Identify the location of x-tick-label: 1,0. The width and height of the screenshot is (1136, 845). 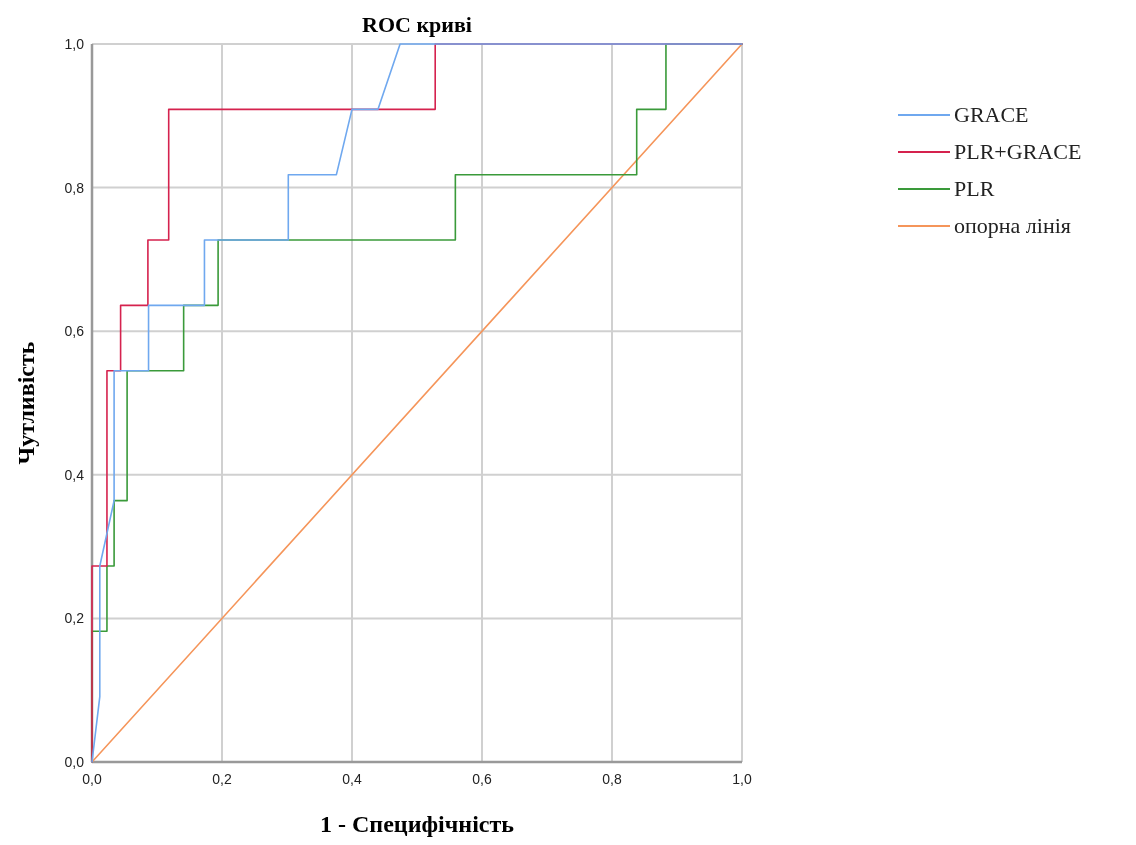
(742, 779).